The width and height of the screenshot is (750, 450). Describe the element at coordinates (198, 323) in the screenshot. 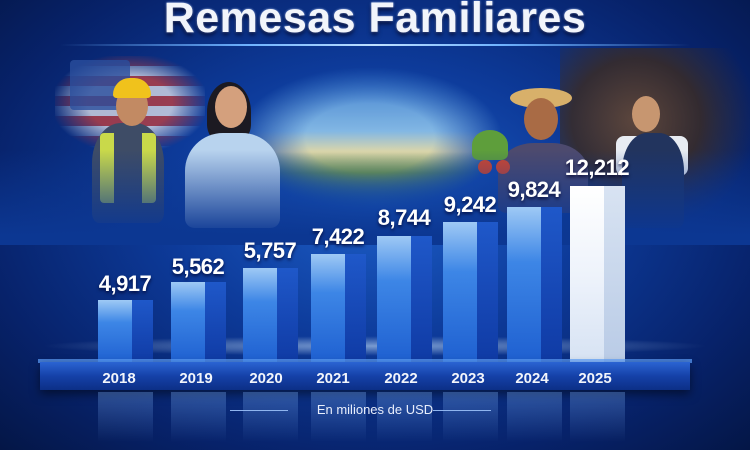

I see `bar-2019` at that location.